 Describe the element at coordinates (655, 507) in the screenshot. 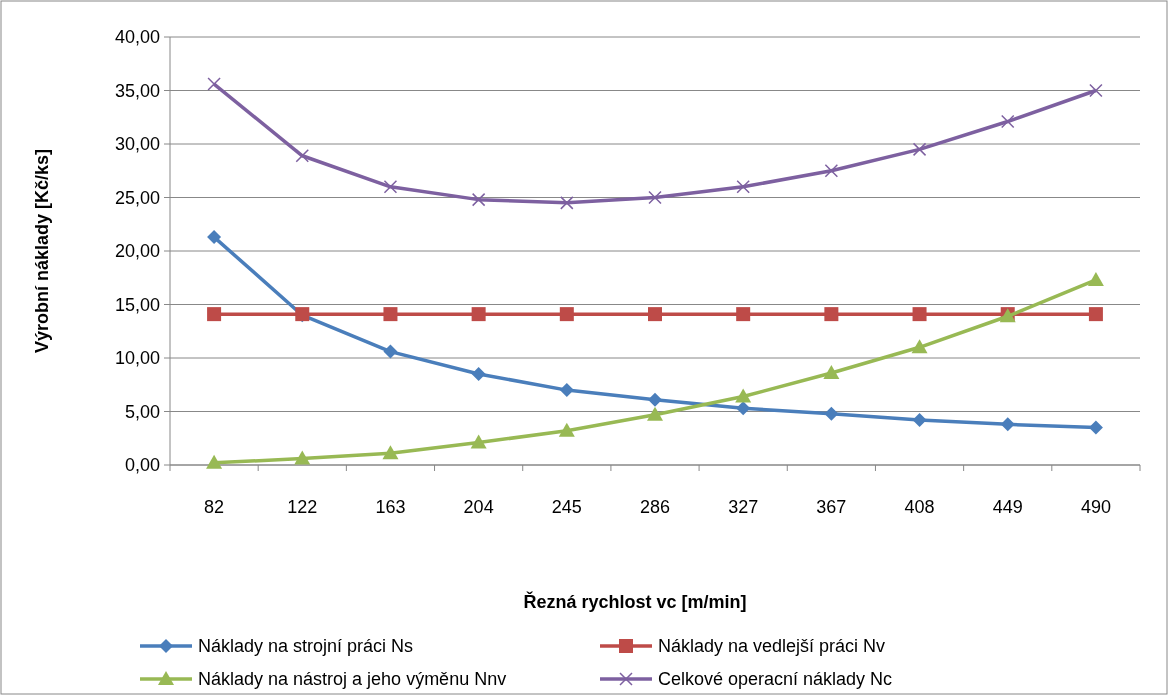

I see `x-tick-label: 286` at that location.